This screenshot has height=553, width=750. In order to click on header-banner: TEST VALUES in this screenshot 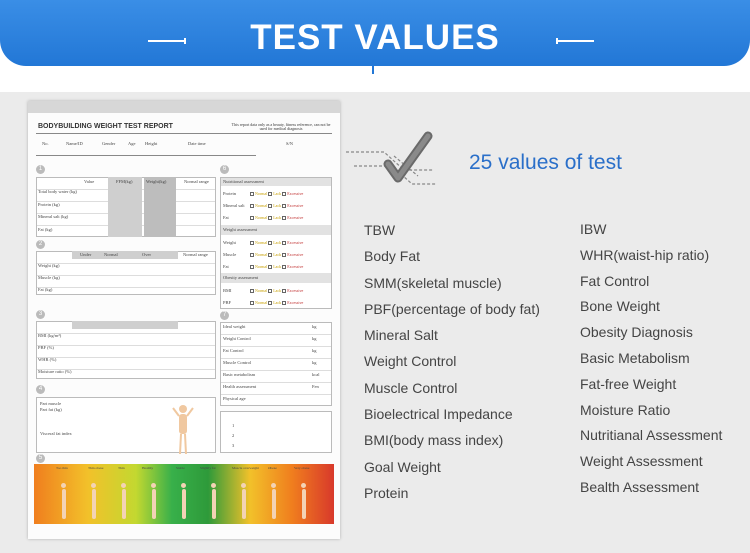, I will do `click(375, 37)`.